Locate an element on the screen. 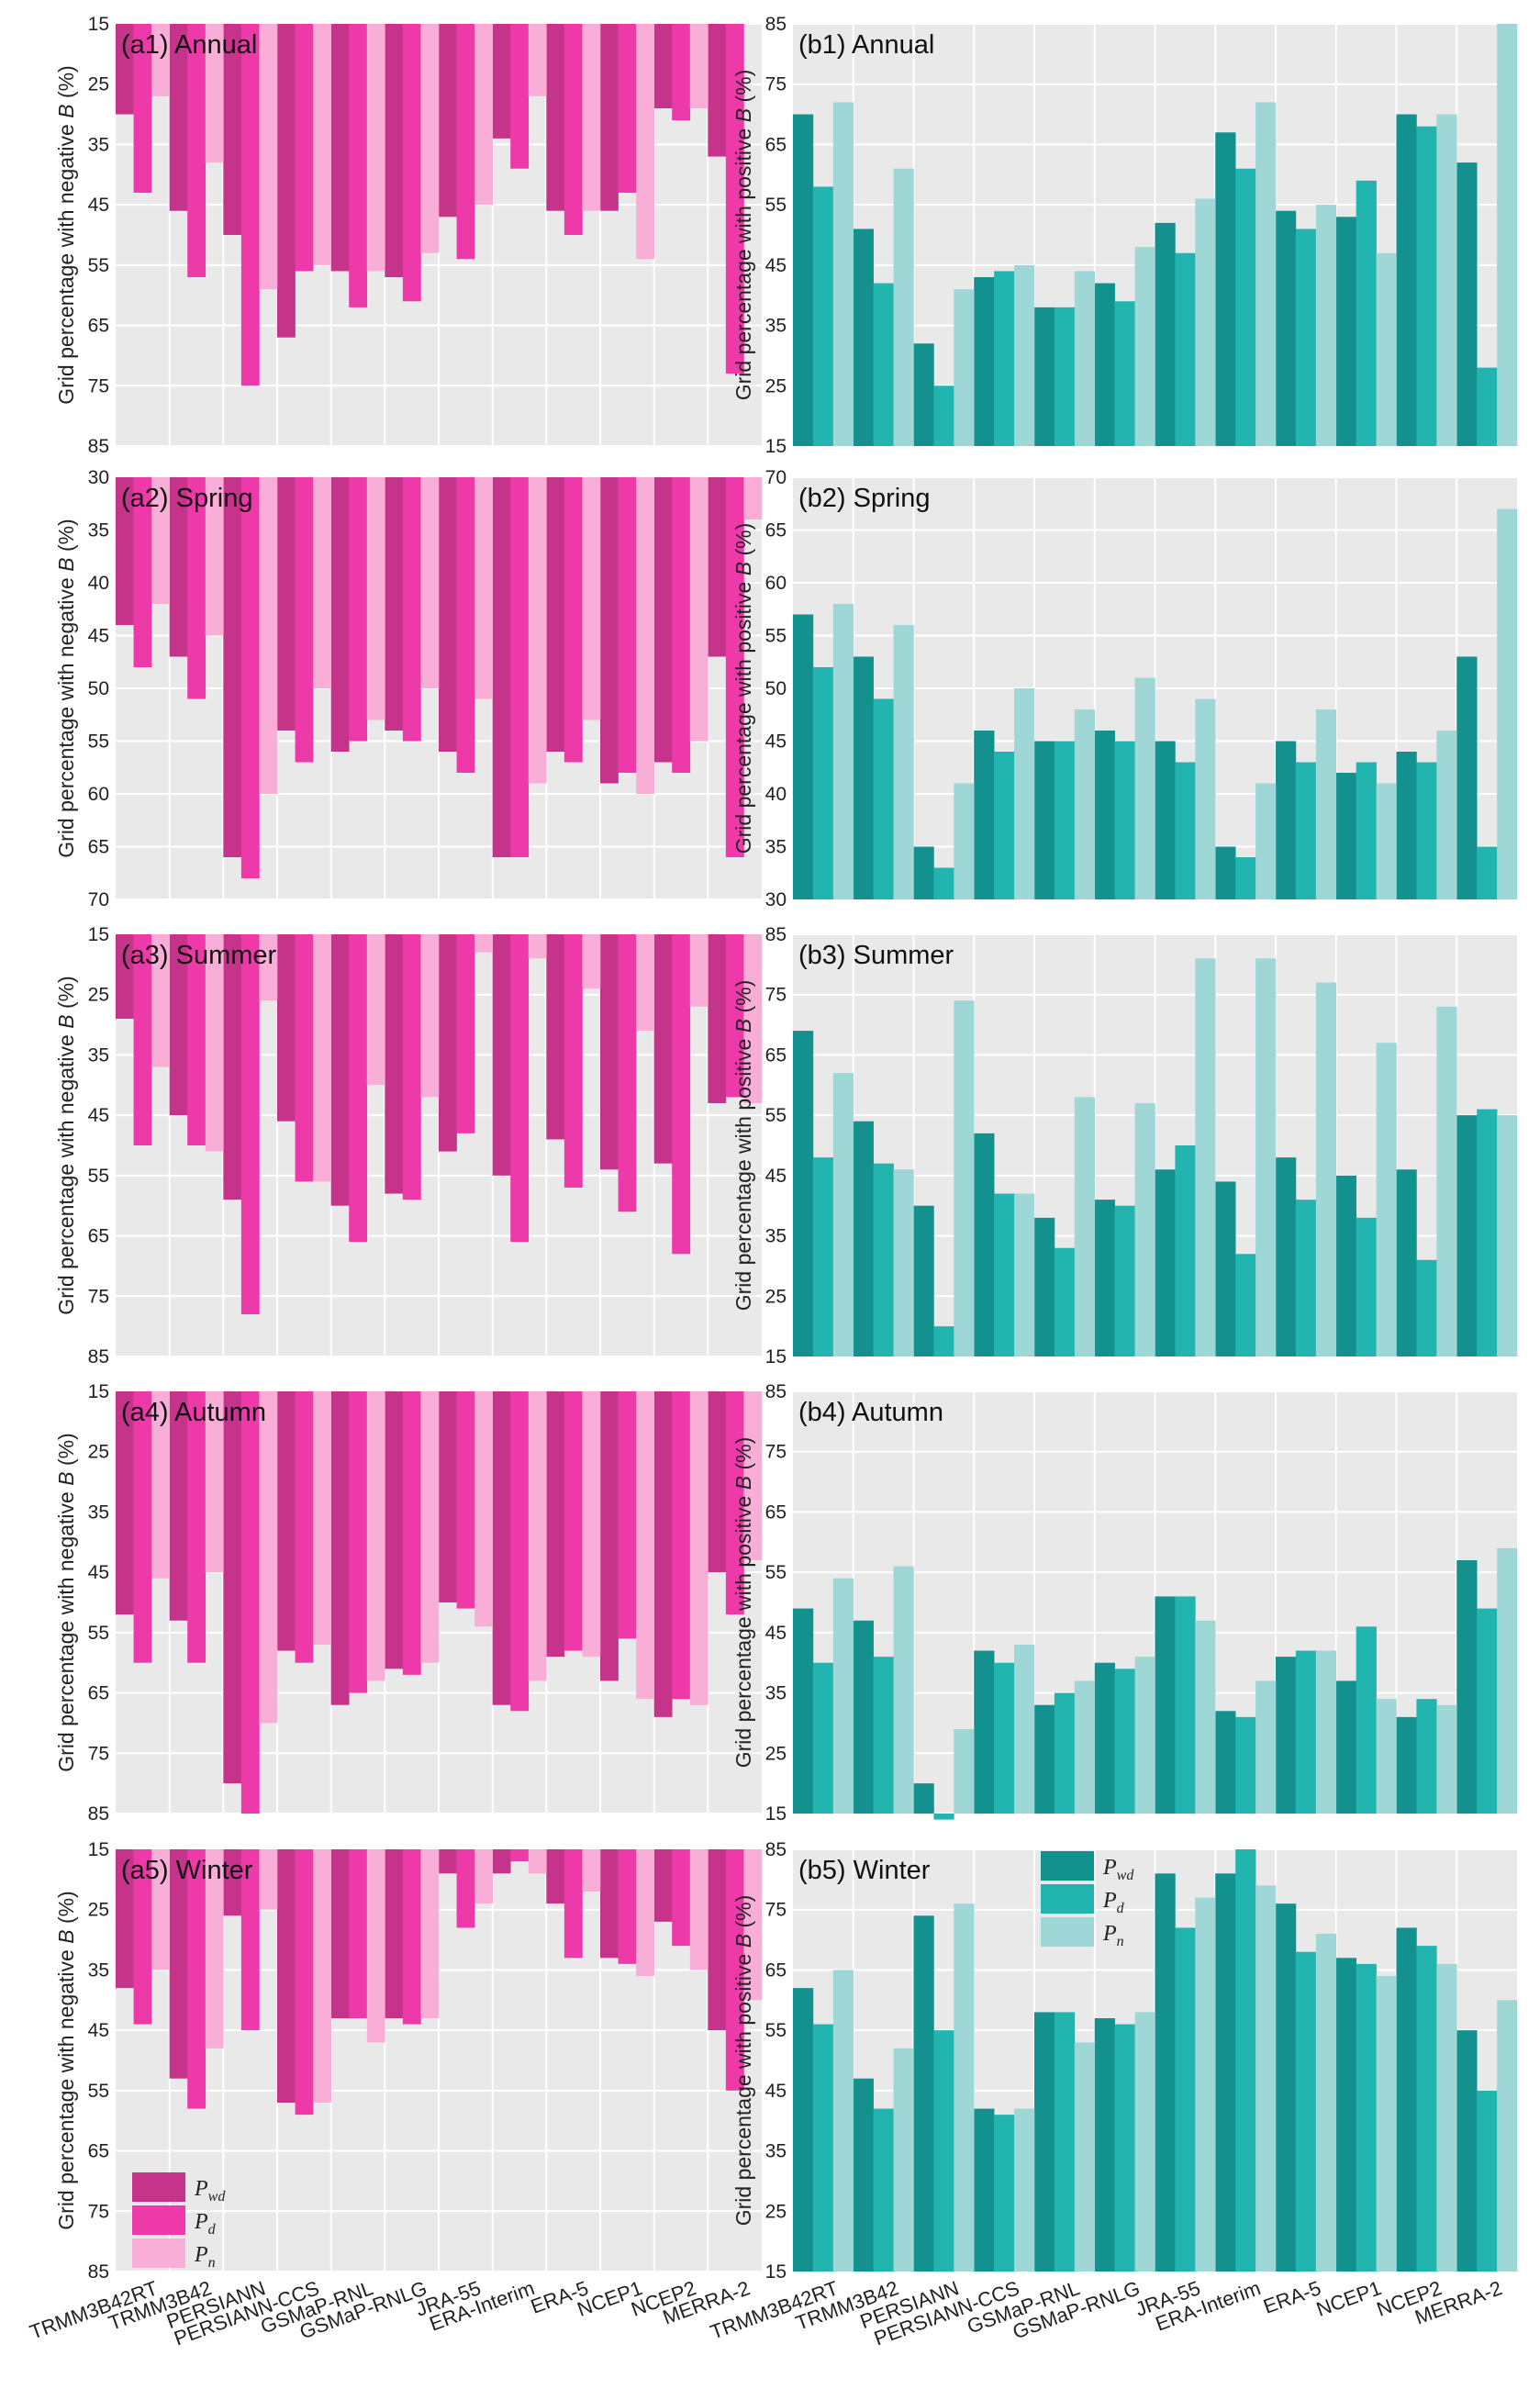 Image resolution: width=1540 pixels, height=2389 pixels. bar-Pwd-GSMaP-RNLG is located at coordinates (1104, 1738).